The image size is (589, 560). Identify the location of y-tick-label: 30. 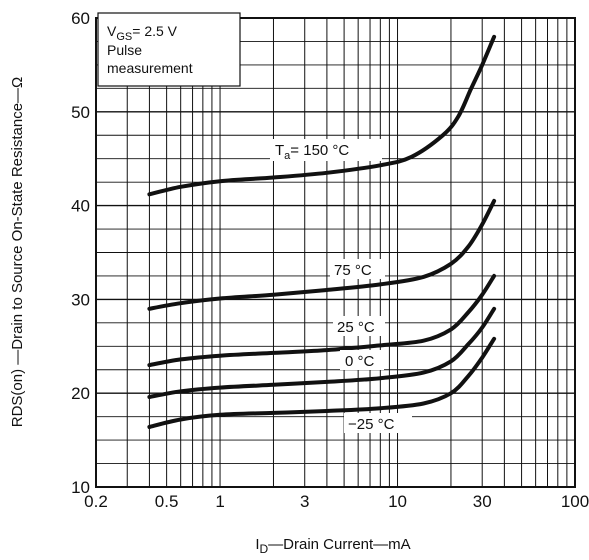
(80, 299).